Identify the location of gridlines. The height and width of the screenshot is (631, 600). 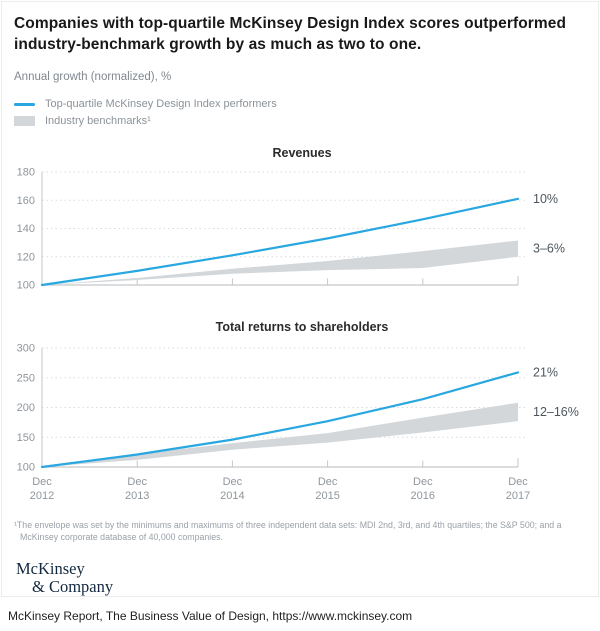
(285, 228).